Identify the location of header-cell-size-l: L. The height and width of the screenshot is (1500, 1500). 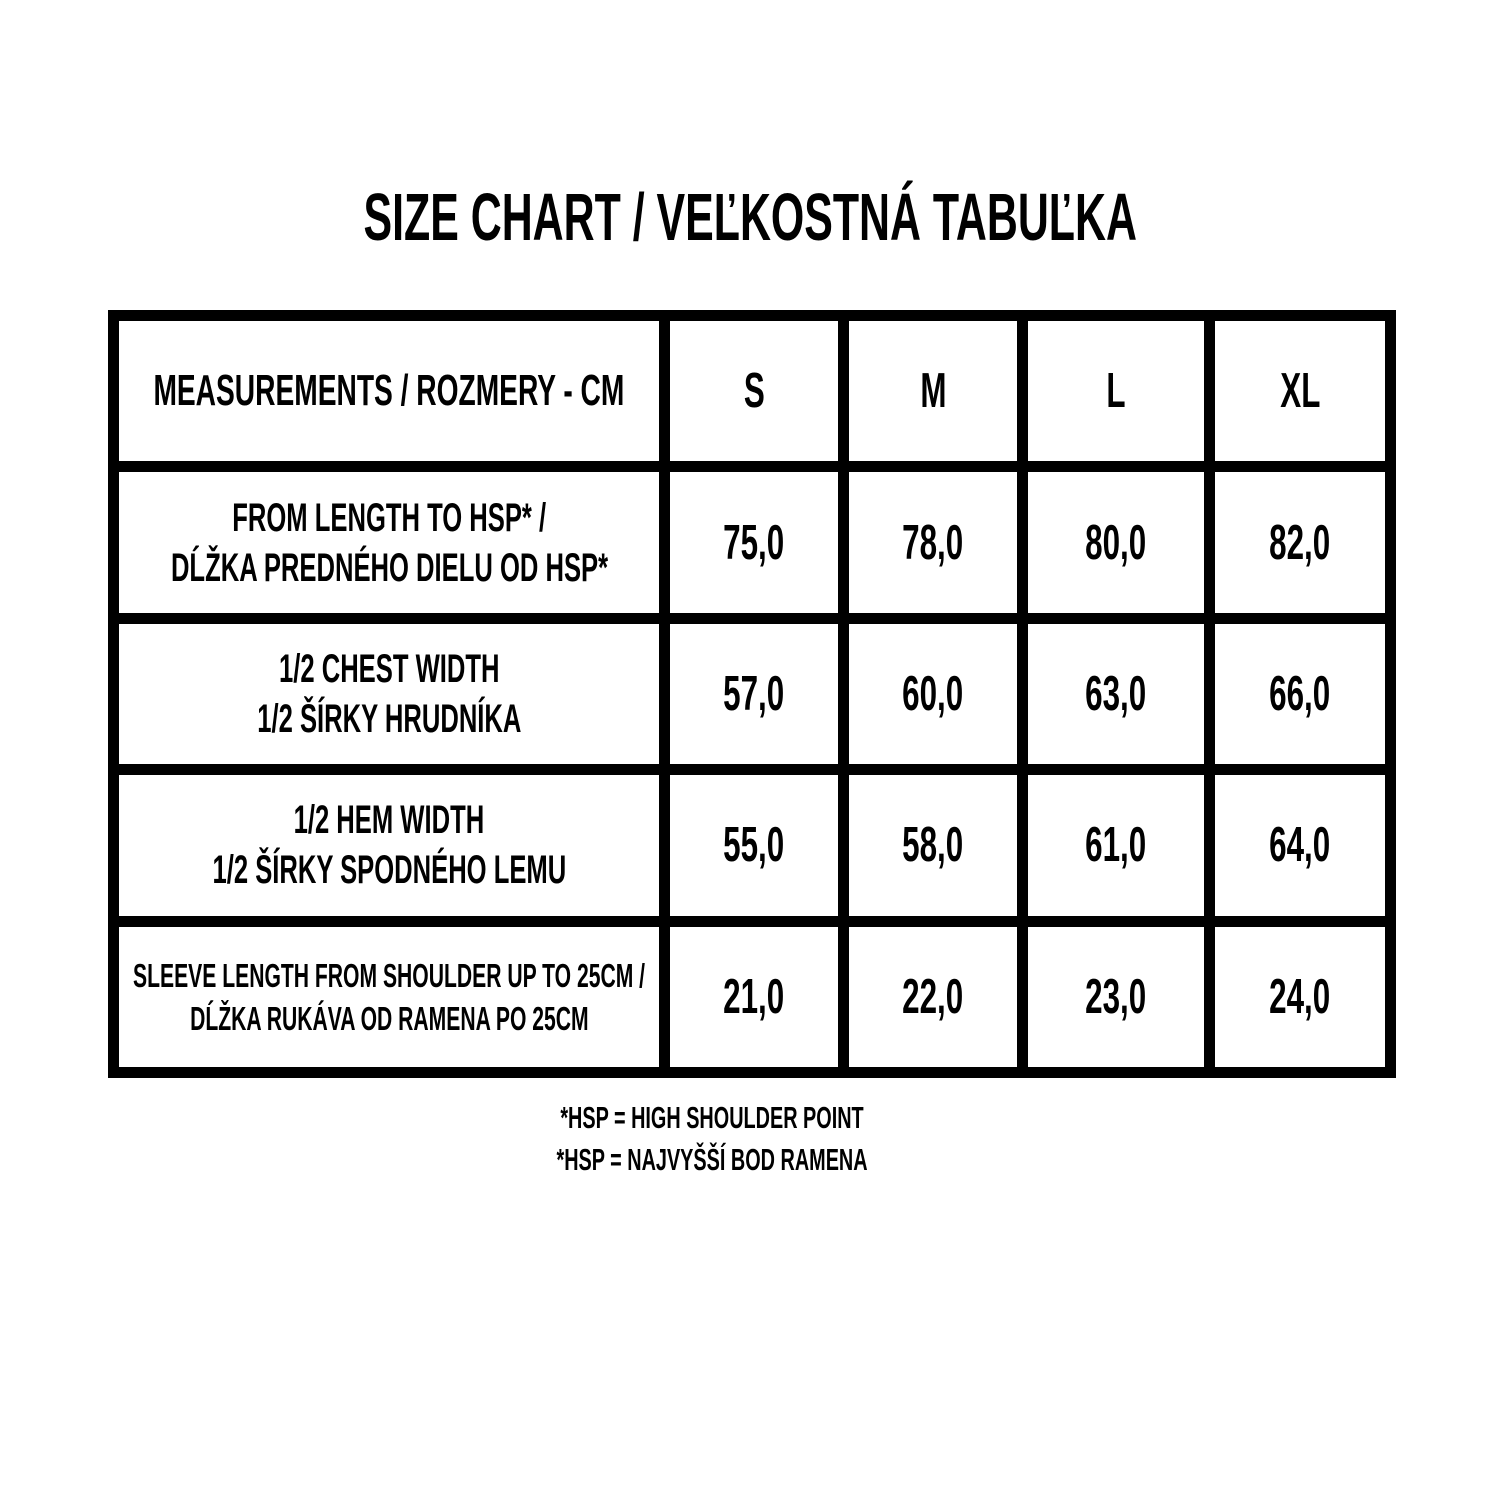
(1116, 391).